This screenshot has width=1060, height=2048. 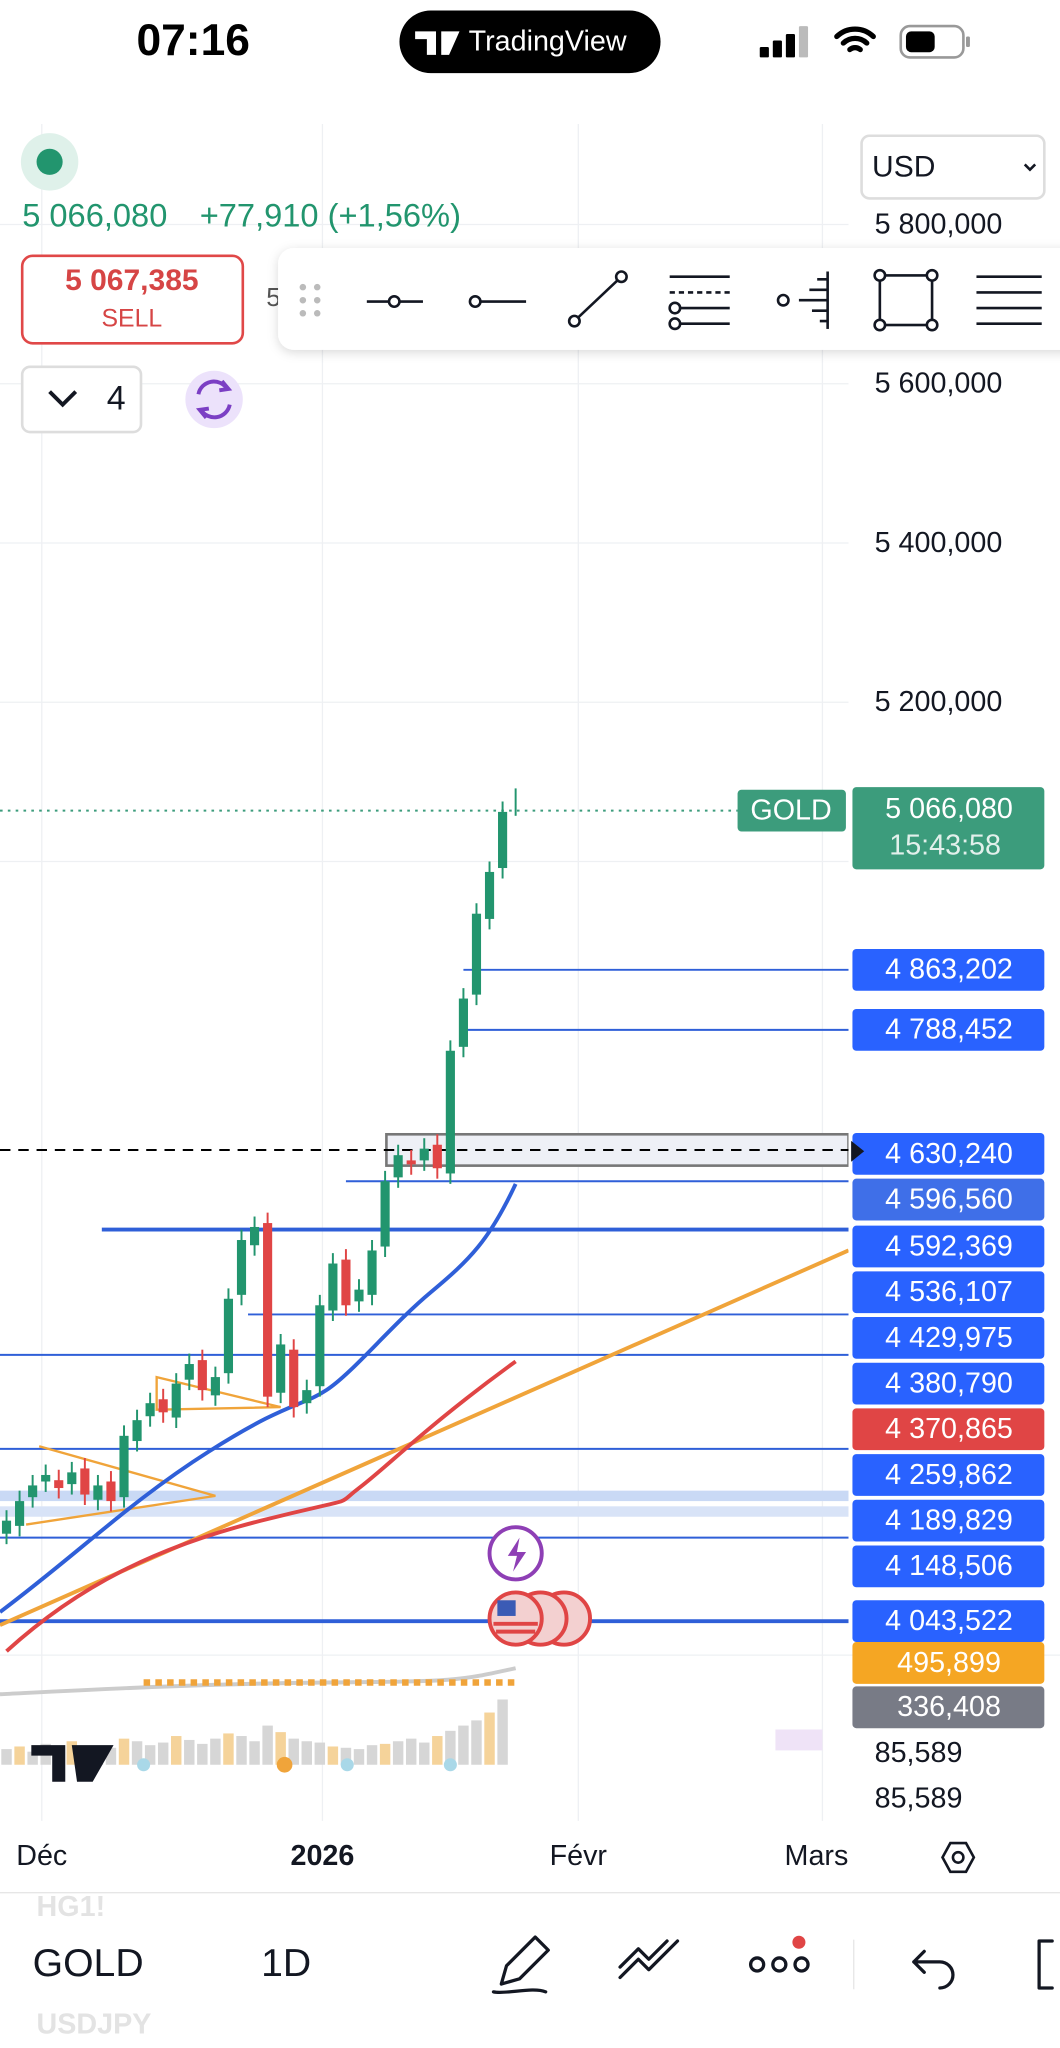 I want to click on last-price-tag: GOLD 5 066,080 15:43:58, so click(x=891, y=828).